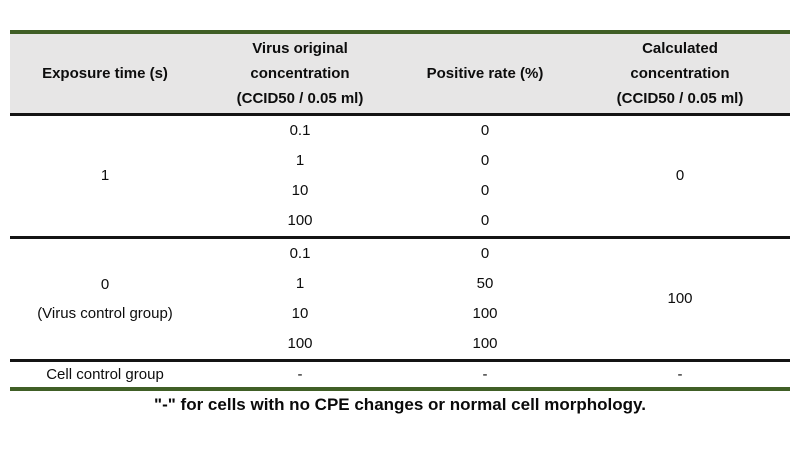 This screenshot has width=800, height=450. I want to click on rate-cell: 50, so click(485, 284).